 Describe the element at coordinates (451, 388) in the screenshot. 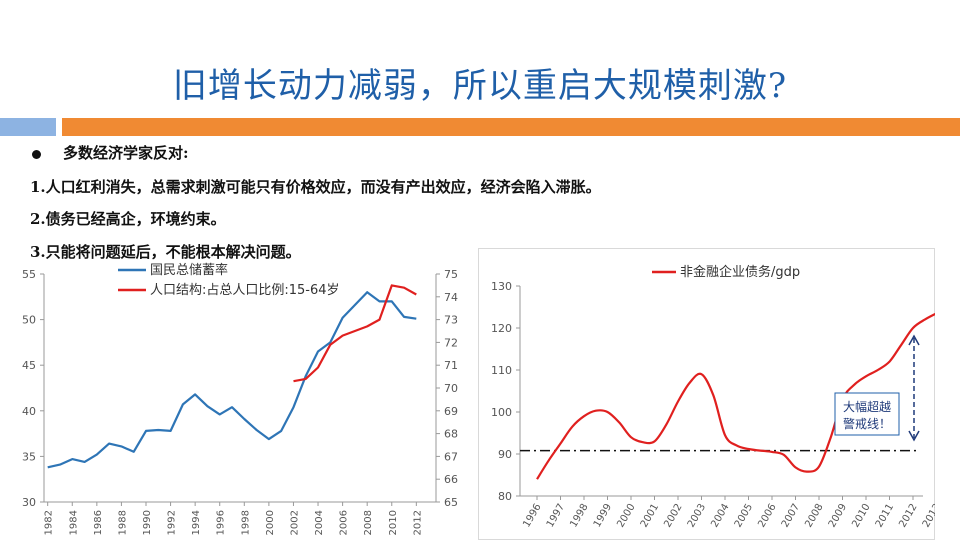

I see `y2-tick-label: 70` at that location.